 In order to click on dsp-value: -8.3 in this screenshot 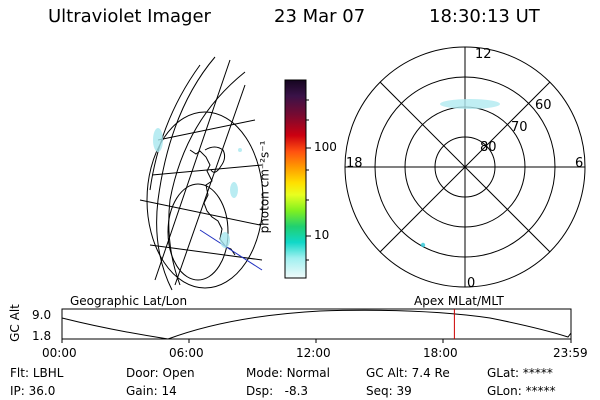, I will do `click(296, 391)`.